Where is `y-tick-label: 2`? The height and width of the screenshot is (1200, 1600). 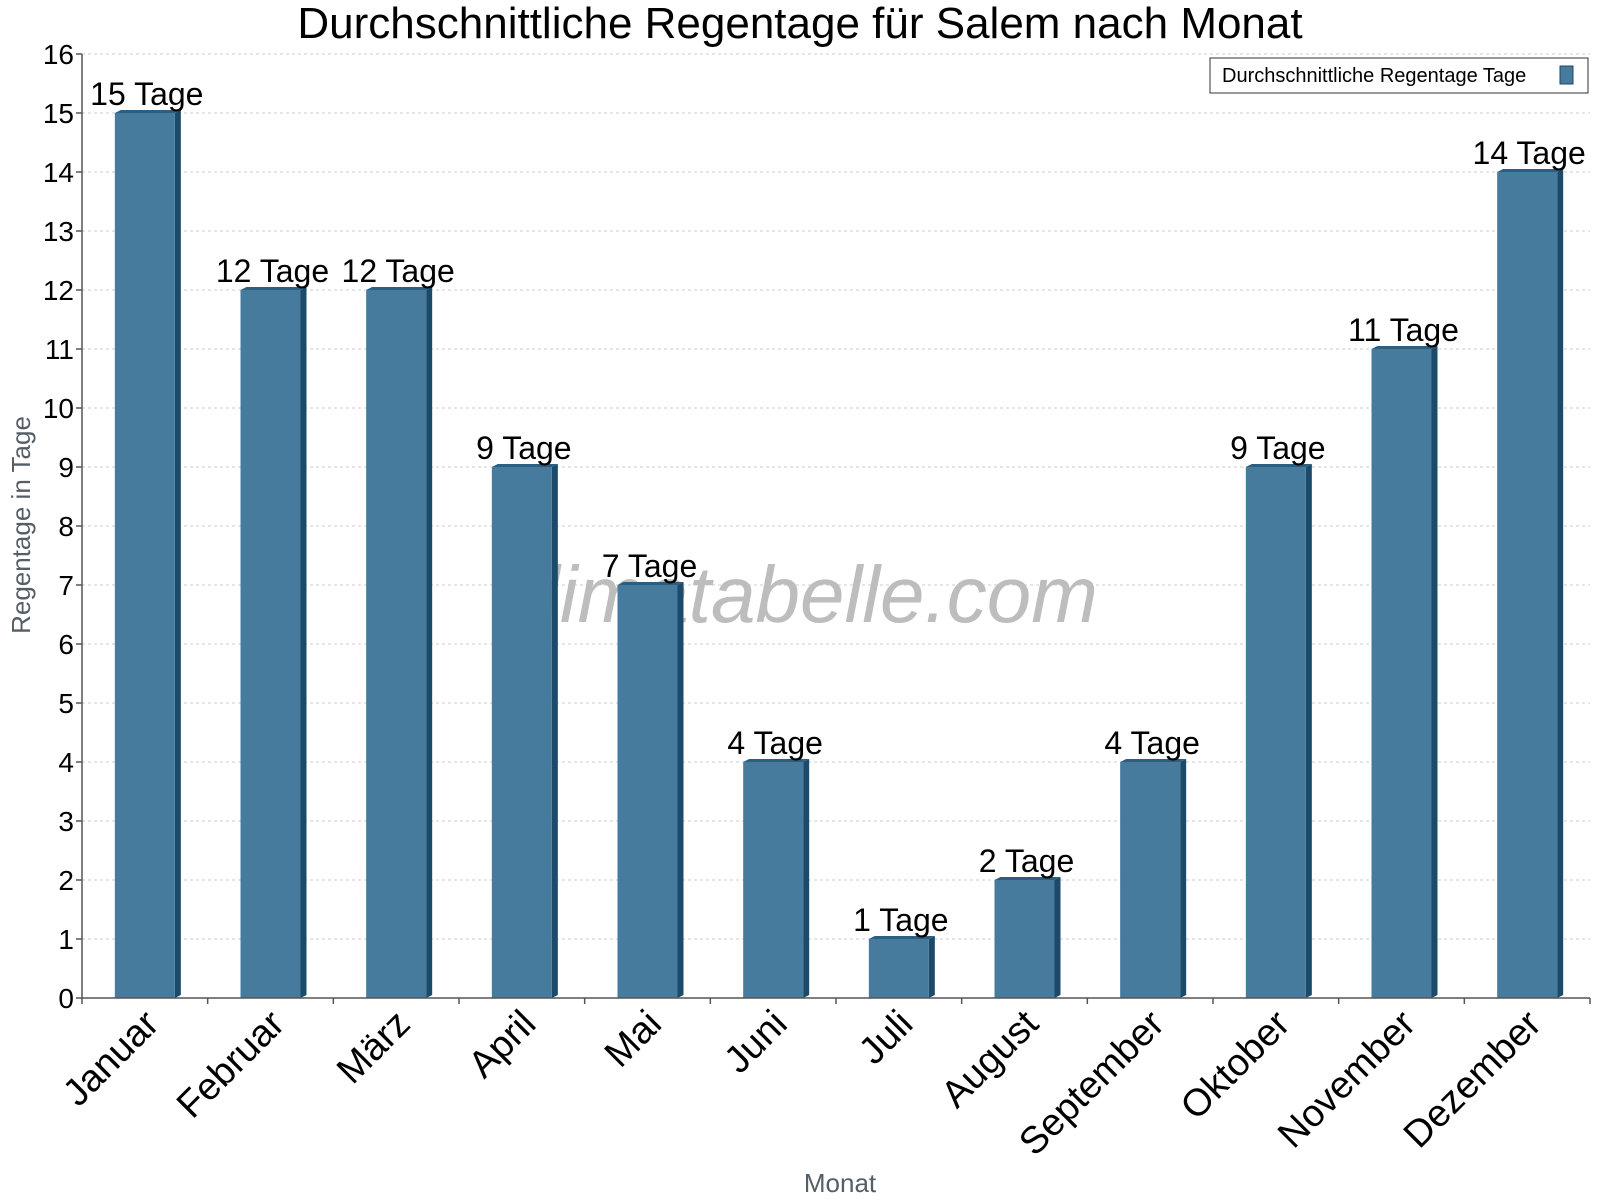 y-tick-label: 2 is located at coordinates (66, 880).